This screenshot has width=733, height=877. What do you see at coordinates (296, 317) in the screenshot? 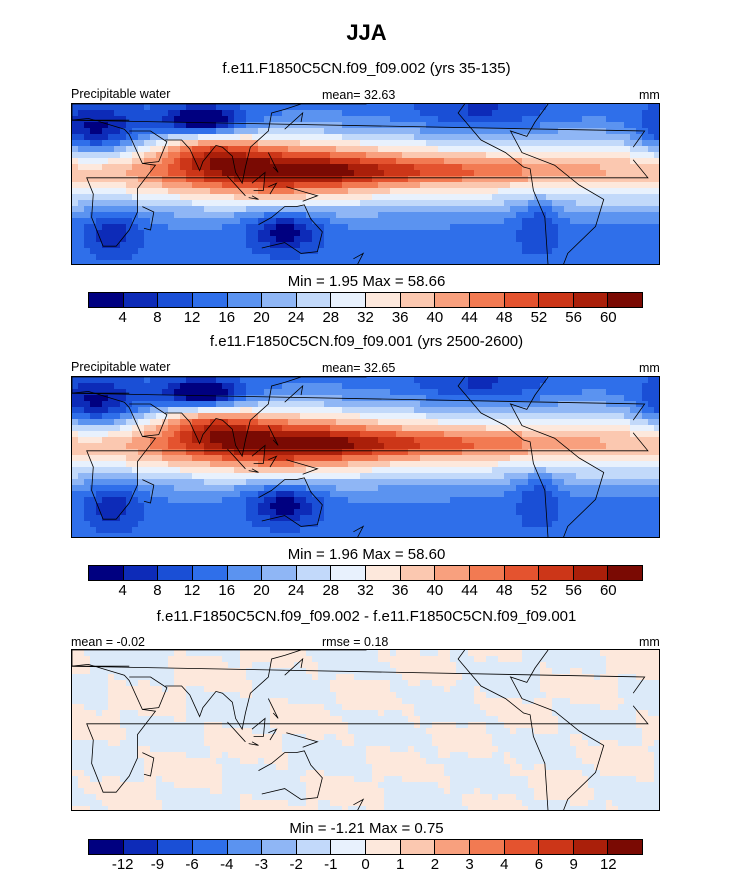
I see `colorbar-tick-label: 24` at bounding box center [296, 317].